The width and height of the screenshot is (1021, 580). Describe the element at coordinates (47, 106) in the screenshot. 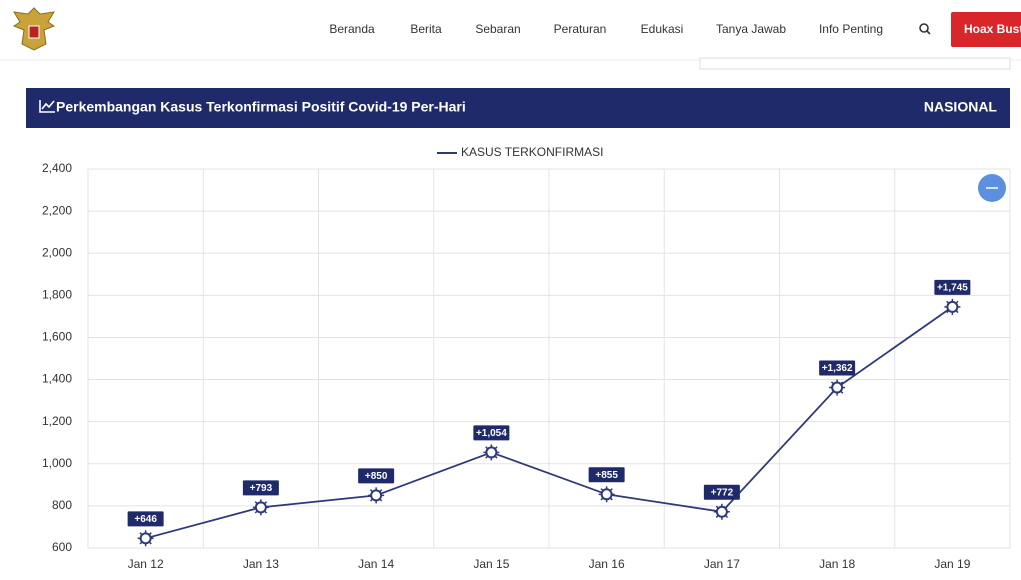

I see `chart-icon` at that location.